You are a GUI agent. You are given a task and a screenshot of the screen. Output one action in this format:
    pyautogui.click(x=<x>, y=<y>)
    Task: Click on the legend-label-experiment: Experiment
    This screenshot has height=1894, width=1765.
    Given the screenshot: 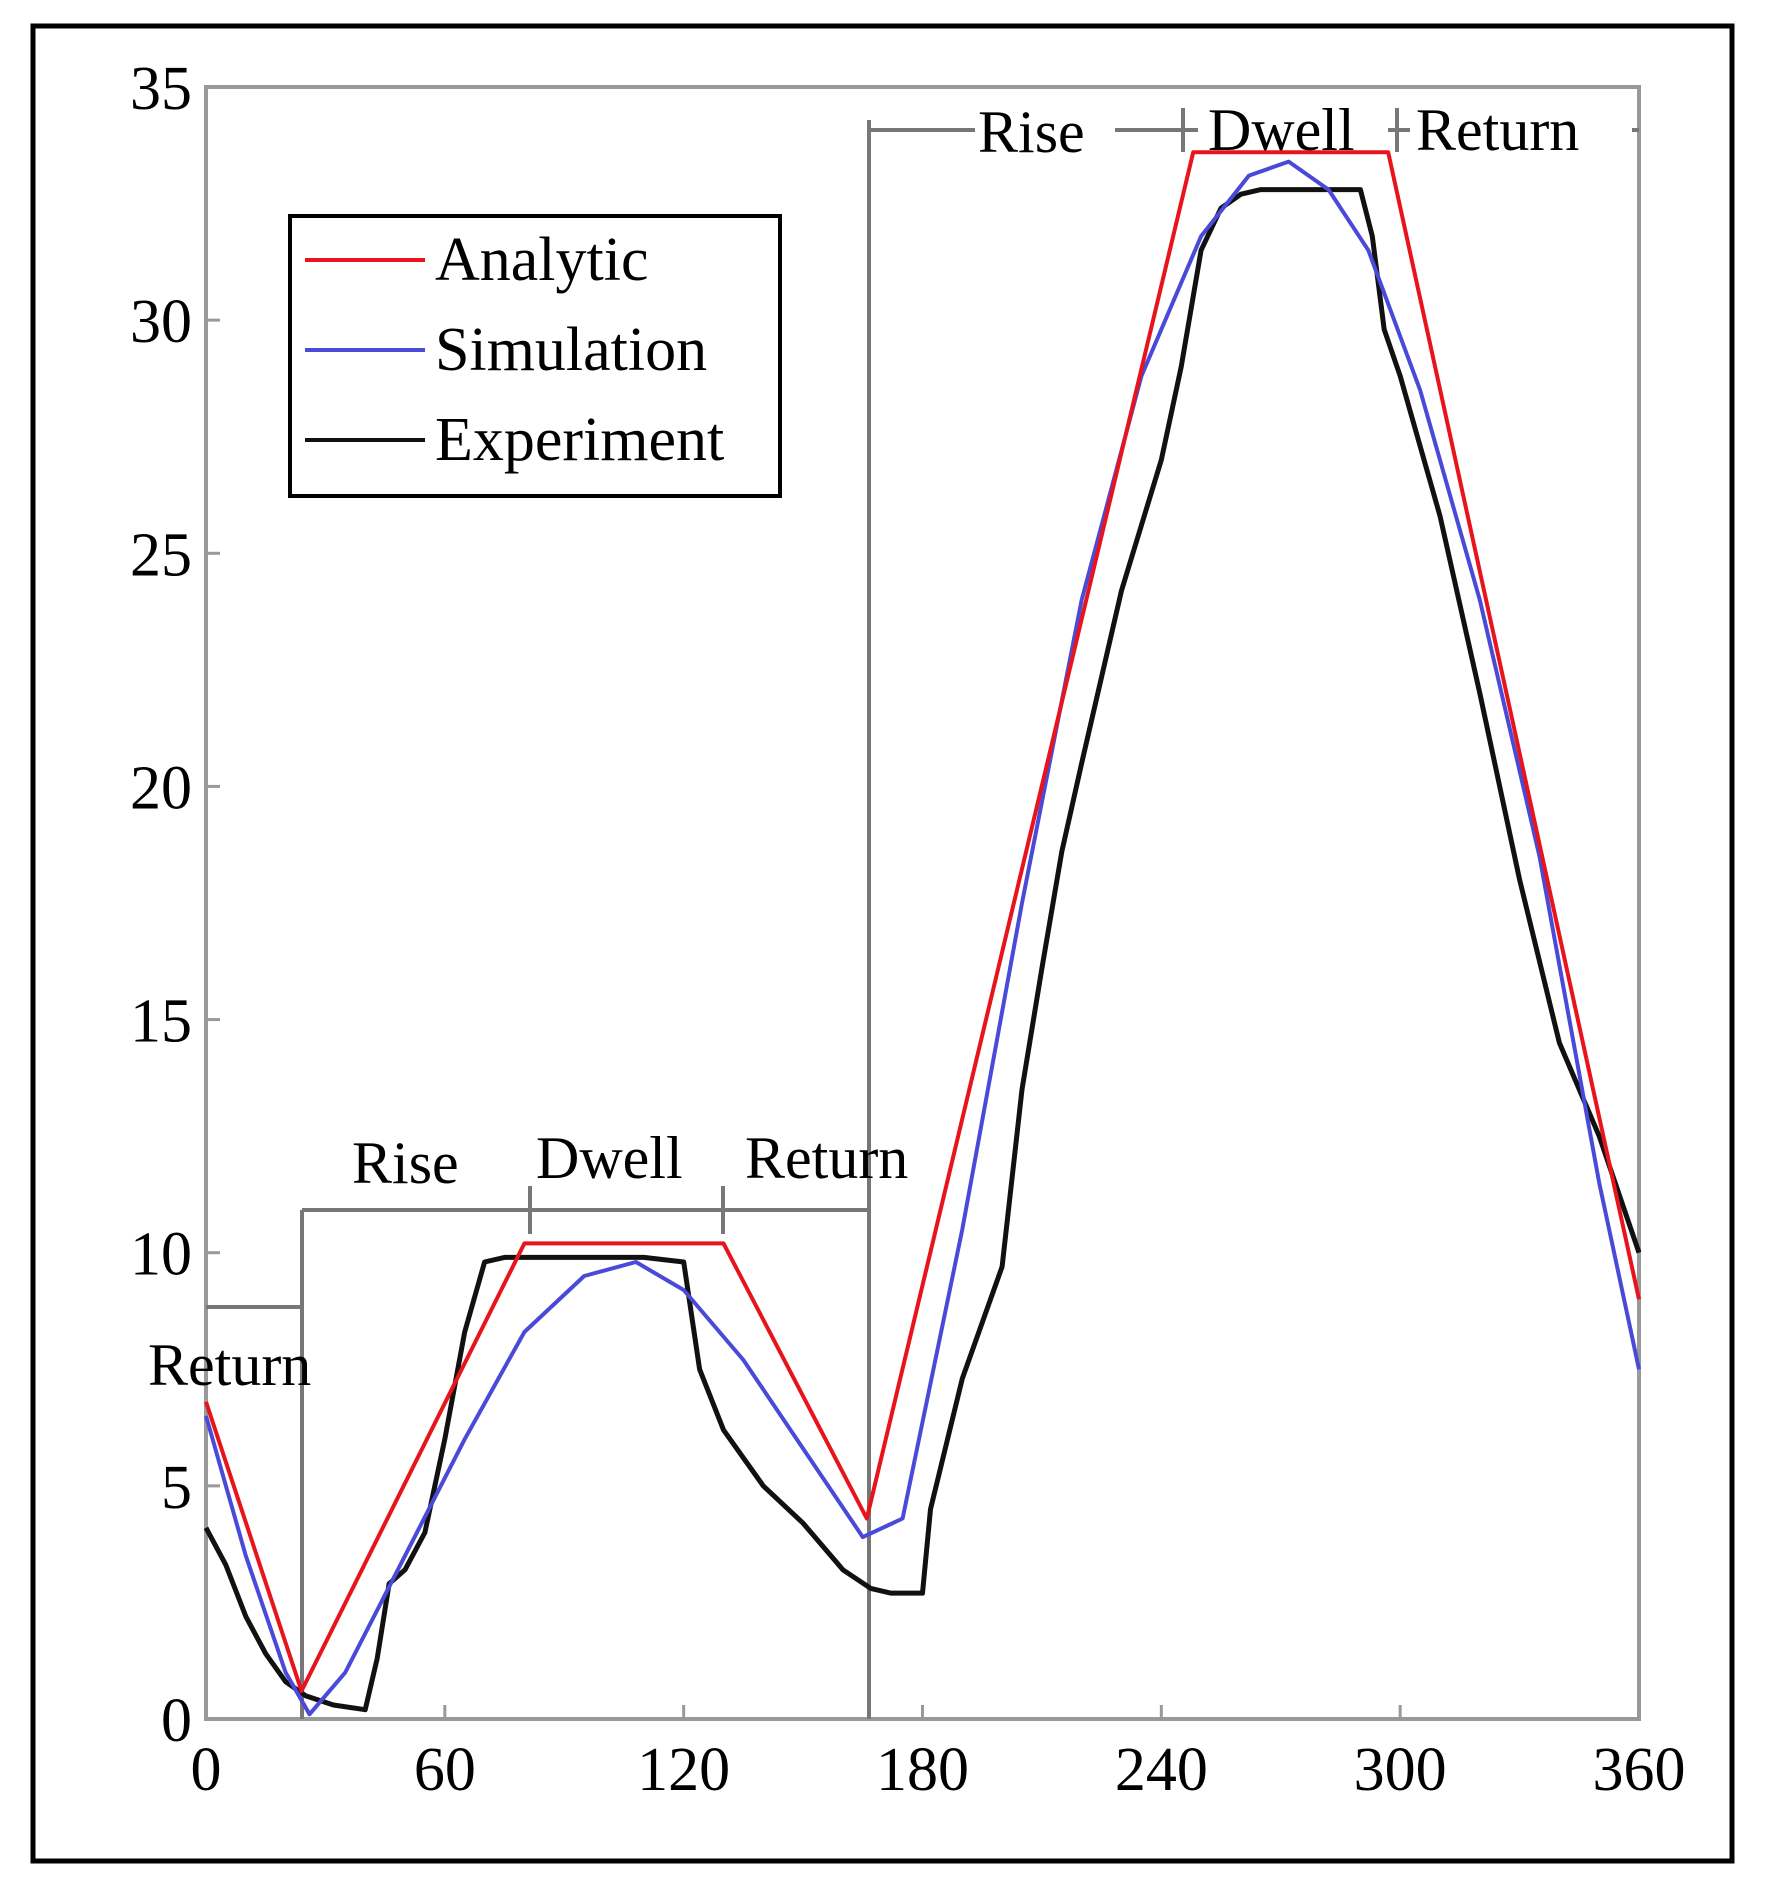 What is the action you would take?
    pyautogui.click(x=579, y=440)
    